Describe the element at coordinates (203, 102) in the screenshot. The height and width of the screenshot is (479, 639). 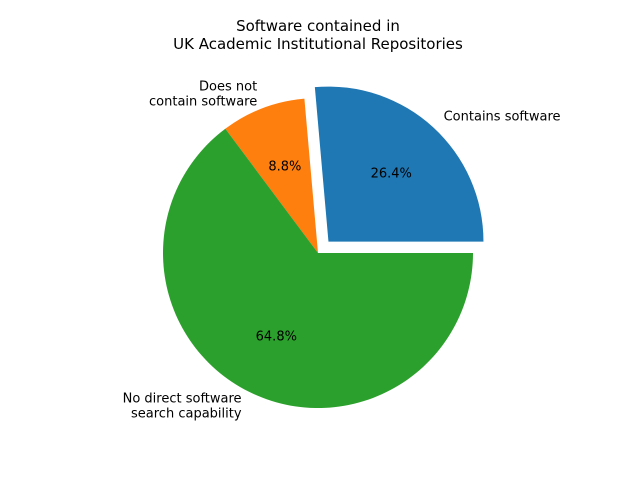
I see `slice-label-line: contain software` at that location.